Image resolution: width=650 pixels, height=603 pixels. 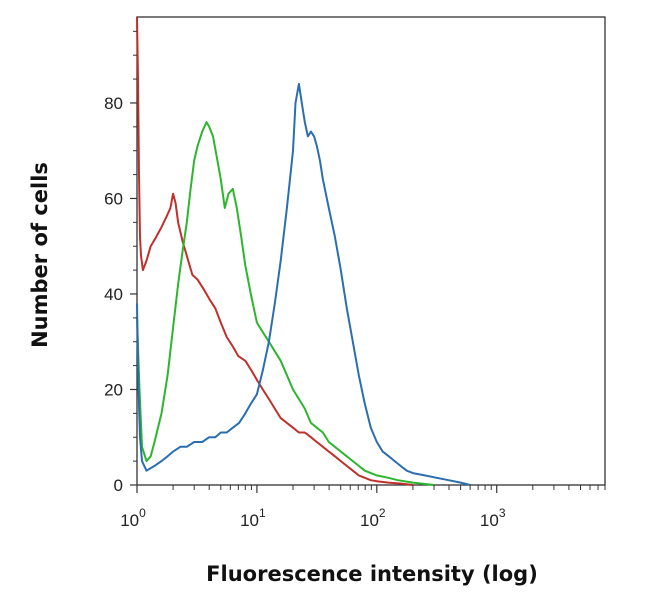 What do you see at coordinates (113, 198) in the screenshot?
I see `y-tick-label: 60` at bounding box center [113, 198].